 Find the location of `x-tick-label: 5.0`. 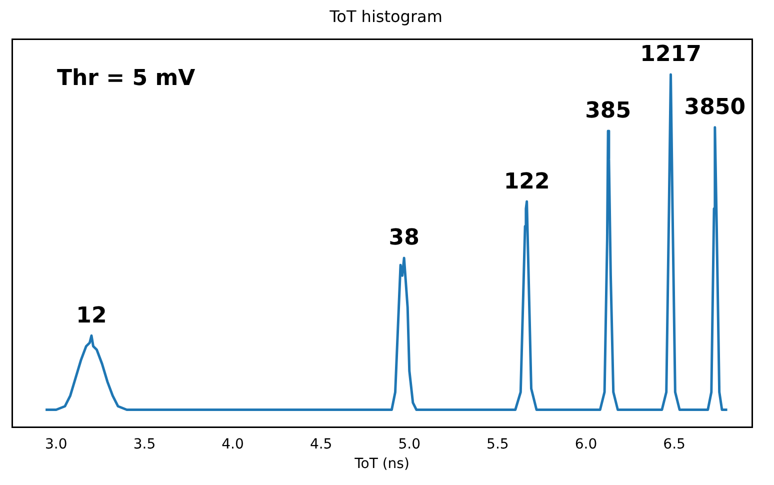

x-tick-label: 5.0 is located at coordinates (409, 444).